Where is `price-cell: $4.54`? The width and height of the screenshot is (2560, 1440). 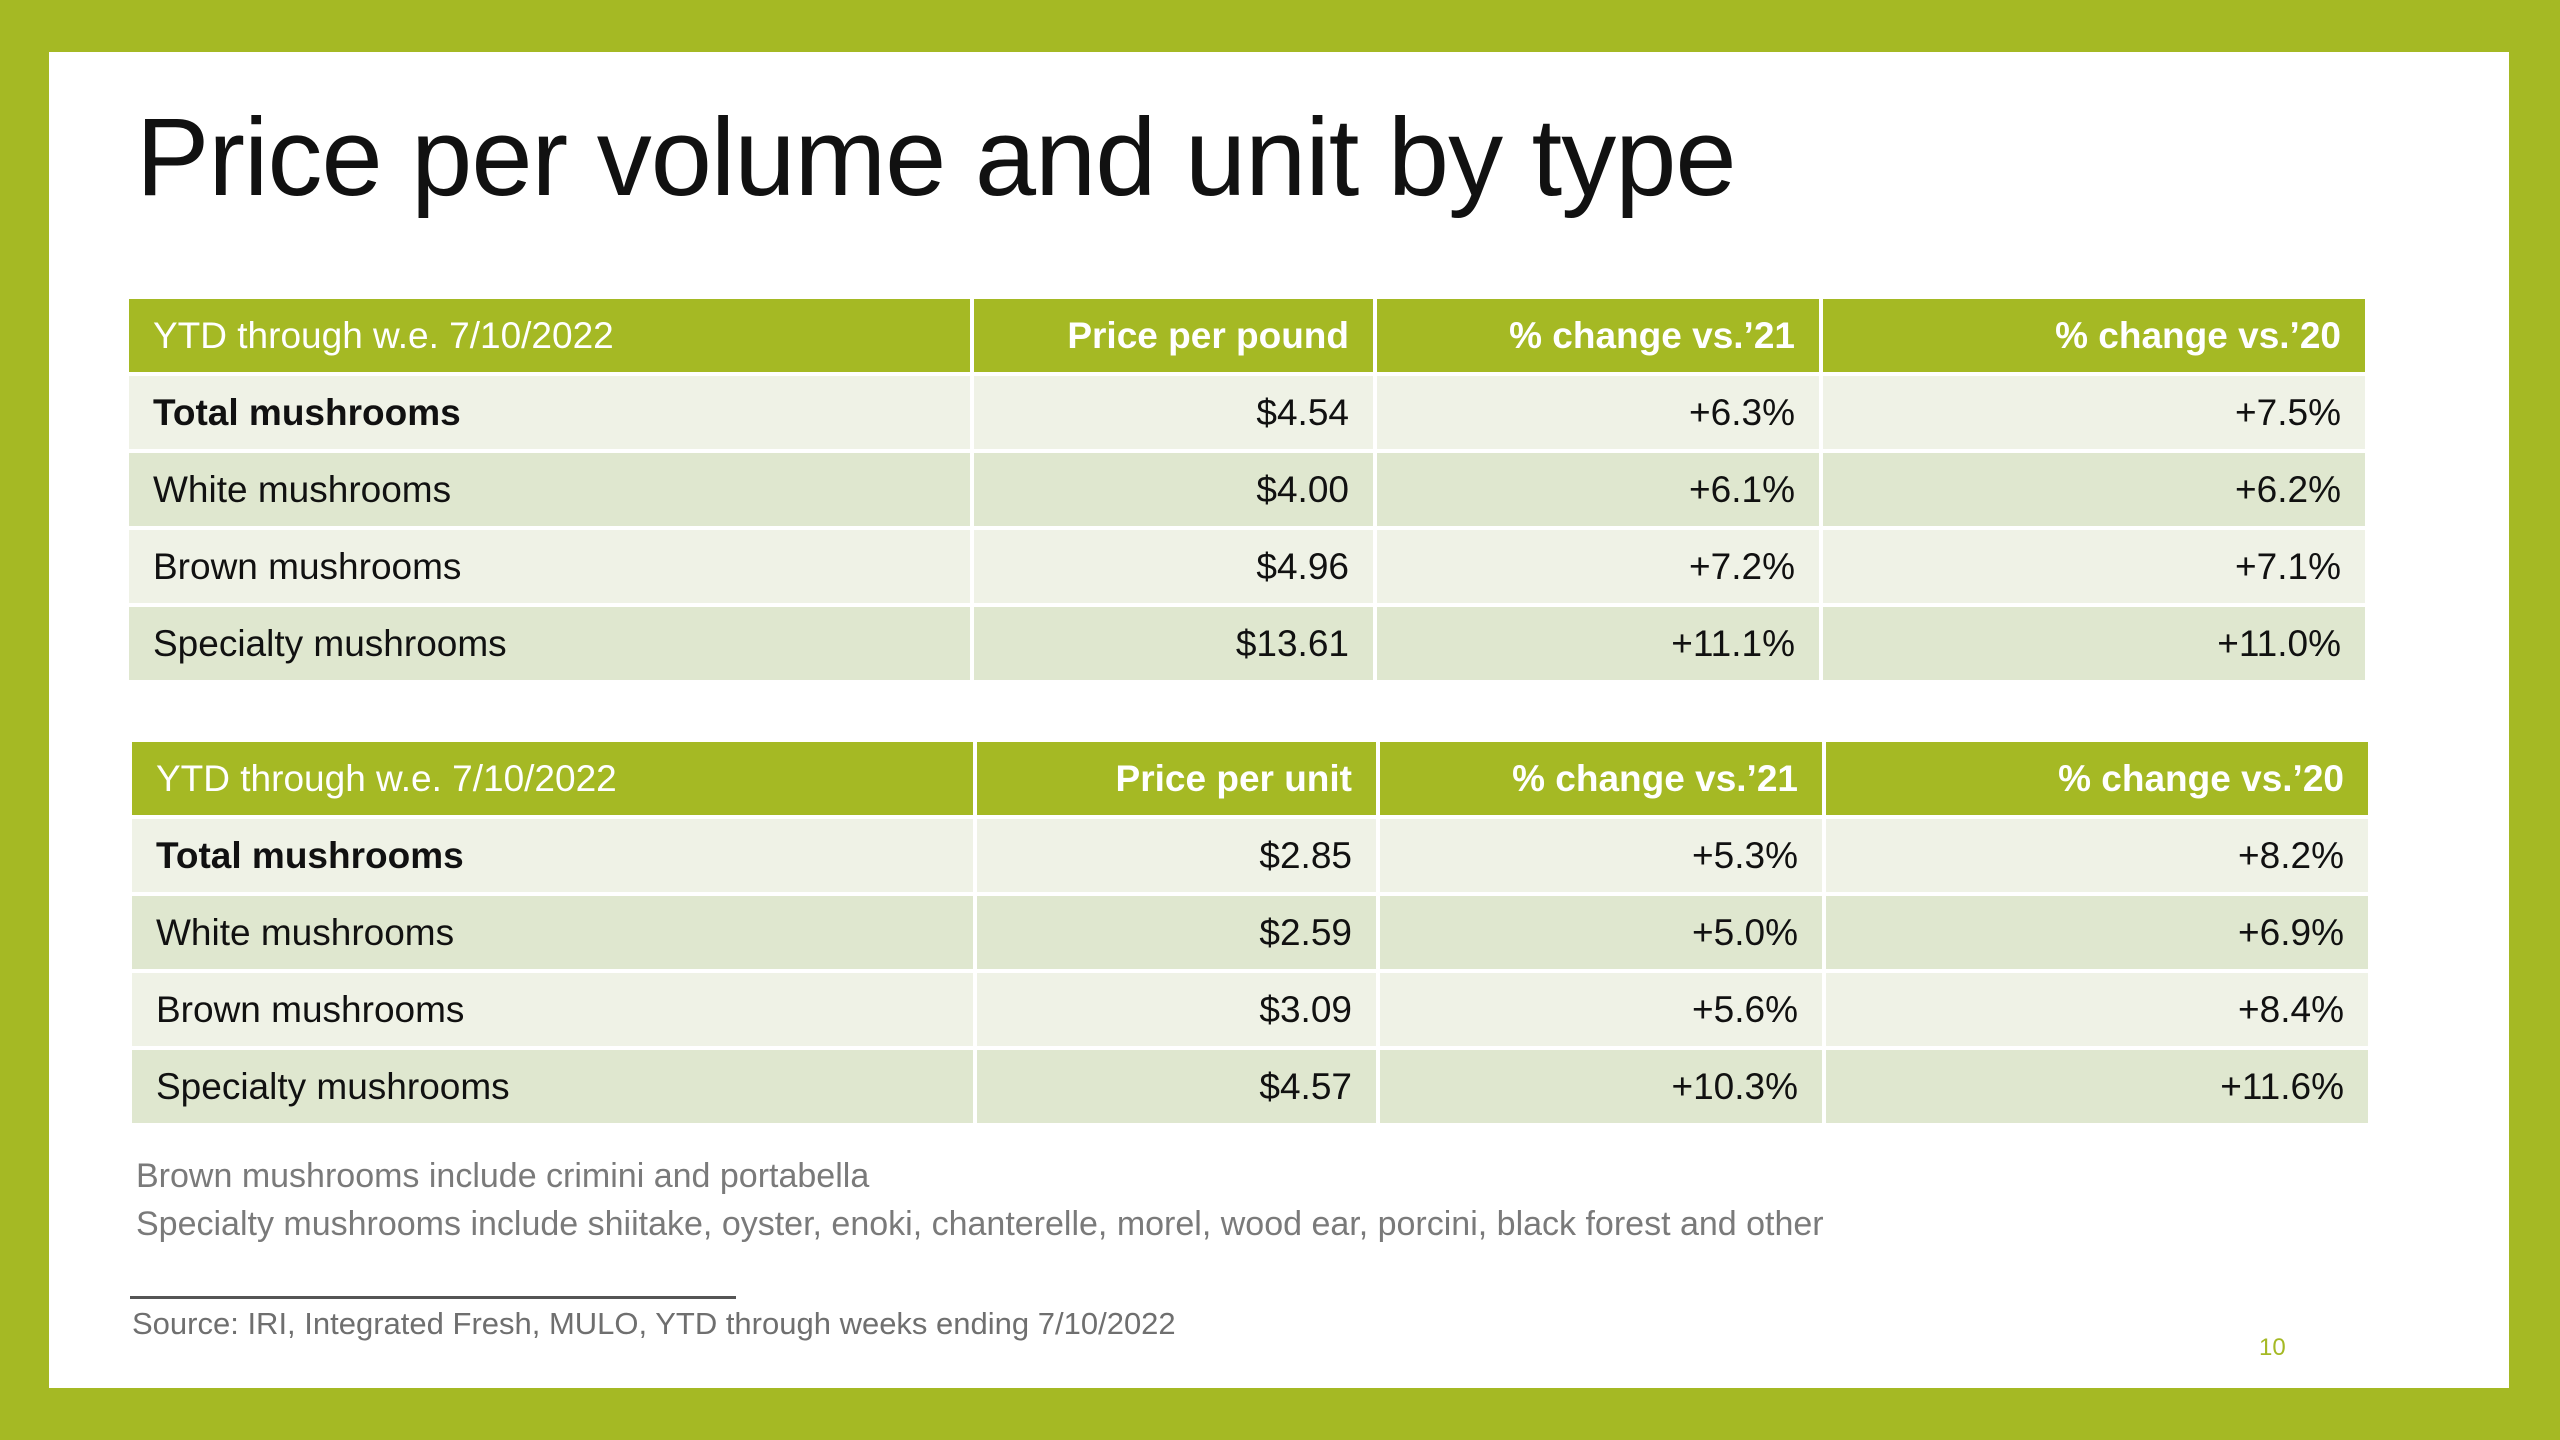 price-cell: $4.54 is located at coordinates (1174, 411).